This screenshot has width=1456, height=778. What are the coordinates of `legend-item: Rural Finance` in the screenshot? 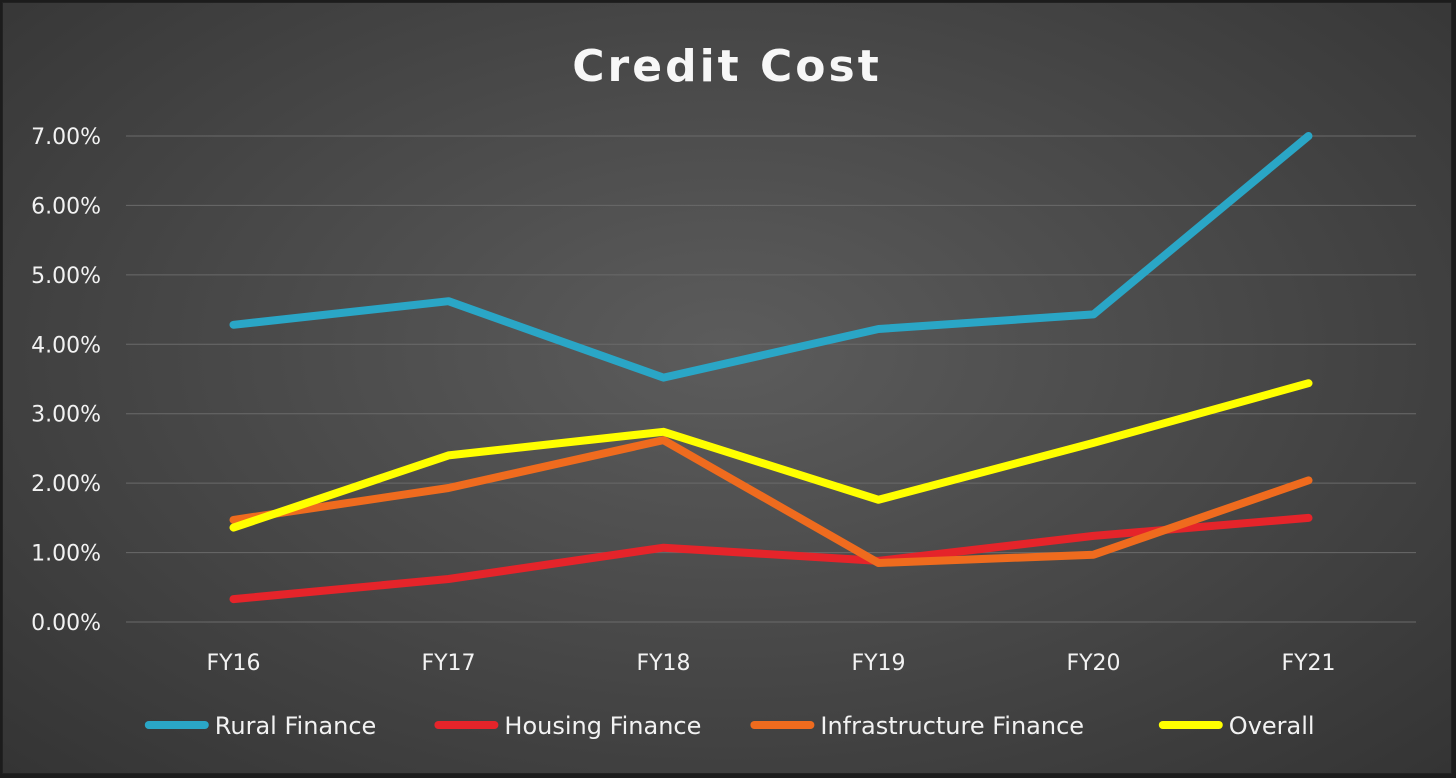 It's located at (260, 726).